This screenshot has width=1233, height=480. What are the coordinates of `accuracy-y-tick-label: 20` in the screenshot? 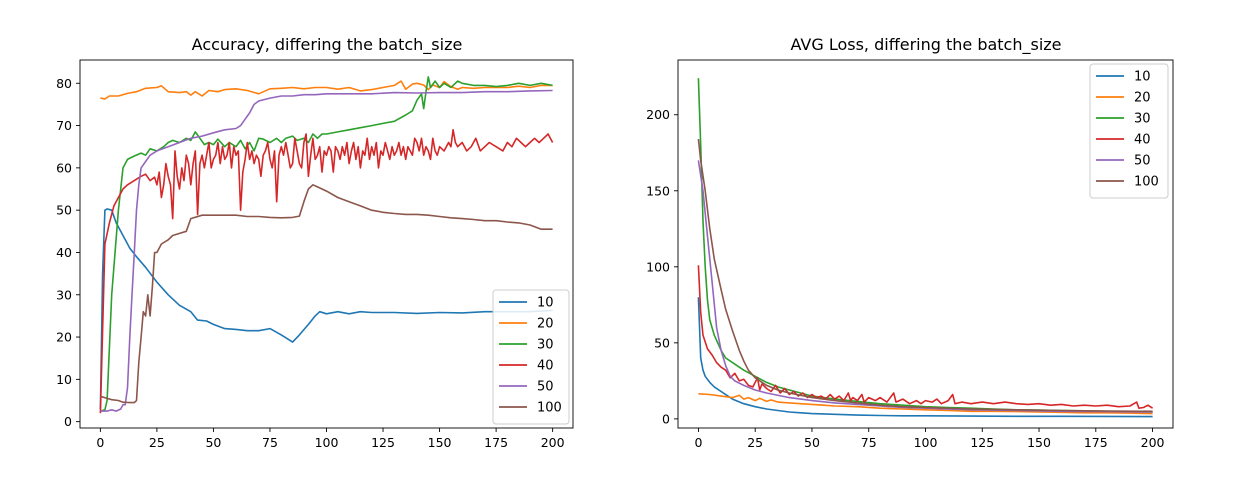 It's located at (64, 337).